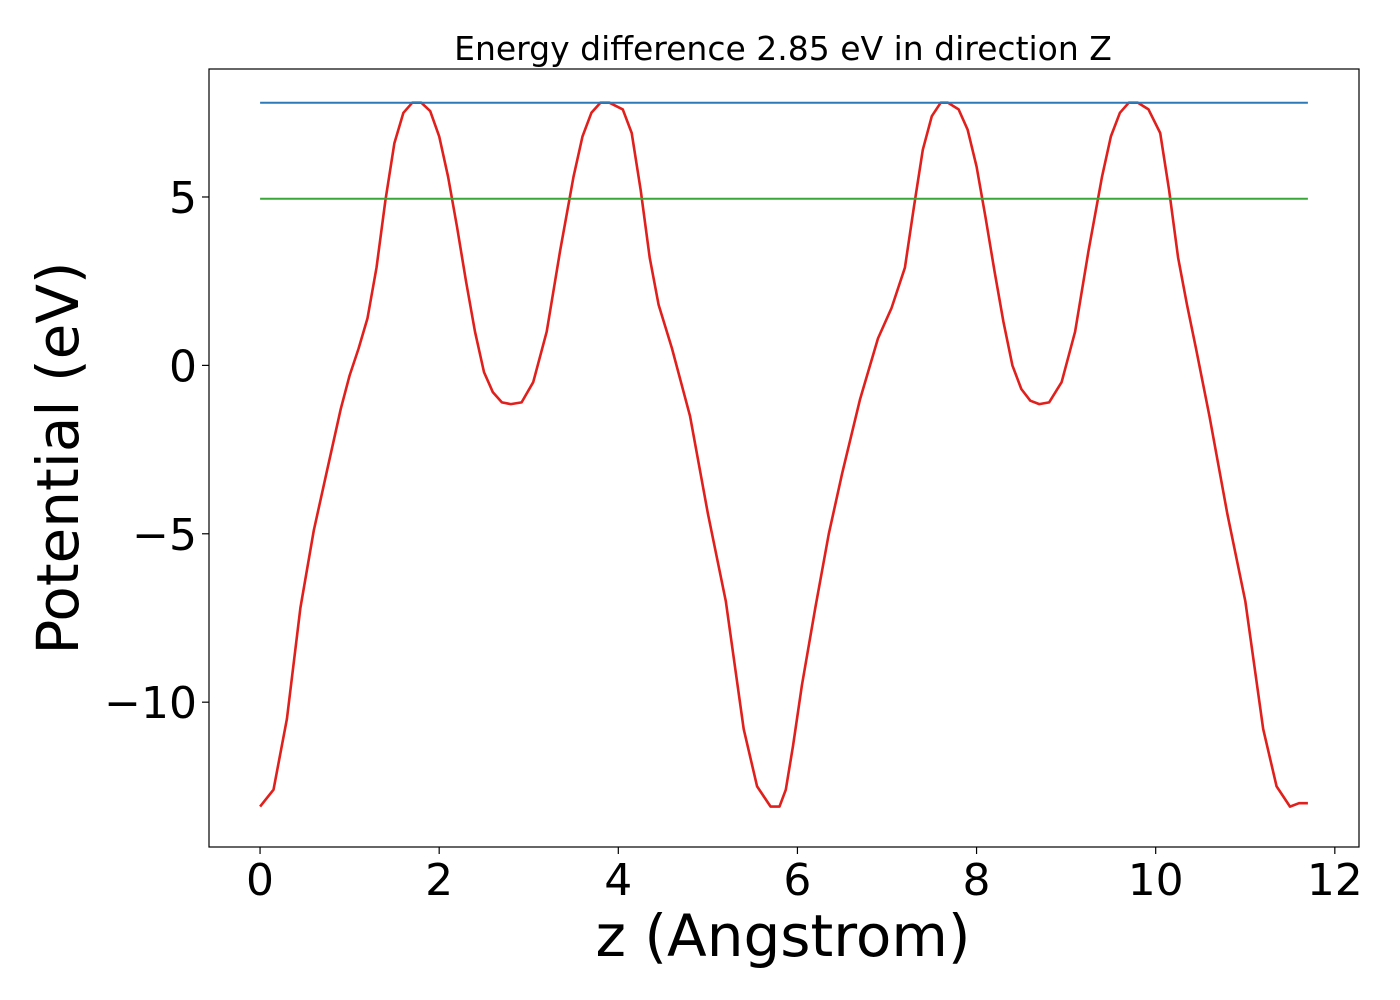  I want to click on x-tick-label: 4, so click(618, 880).